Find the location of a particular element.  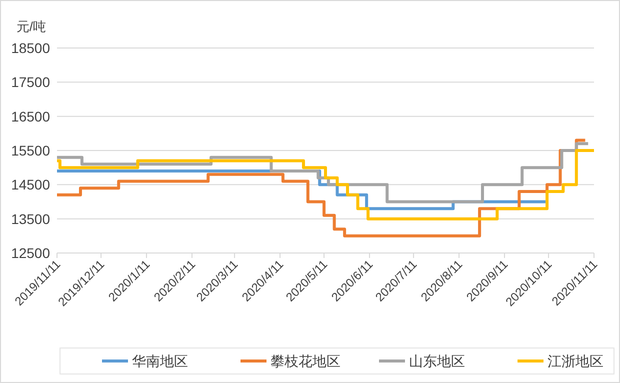

legend-label: 山东地区 is located at coordinates (437, 361).